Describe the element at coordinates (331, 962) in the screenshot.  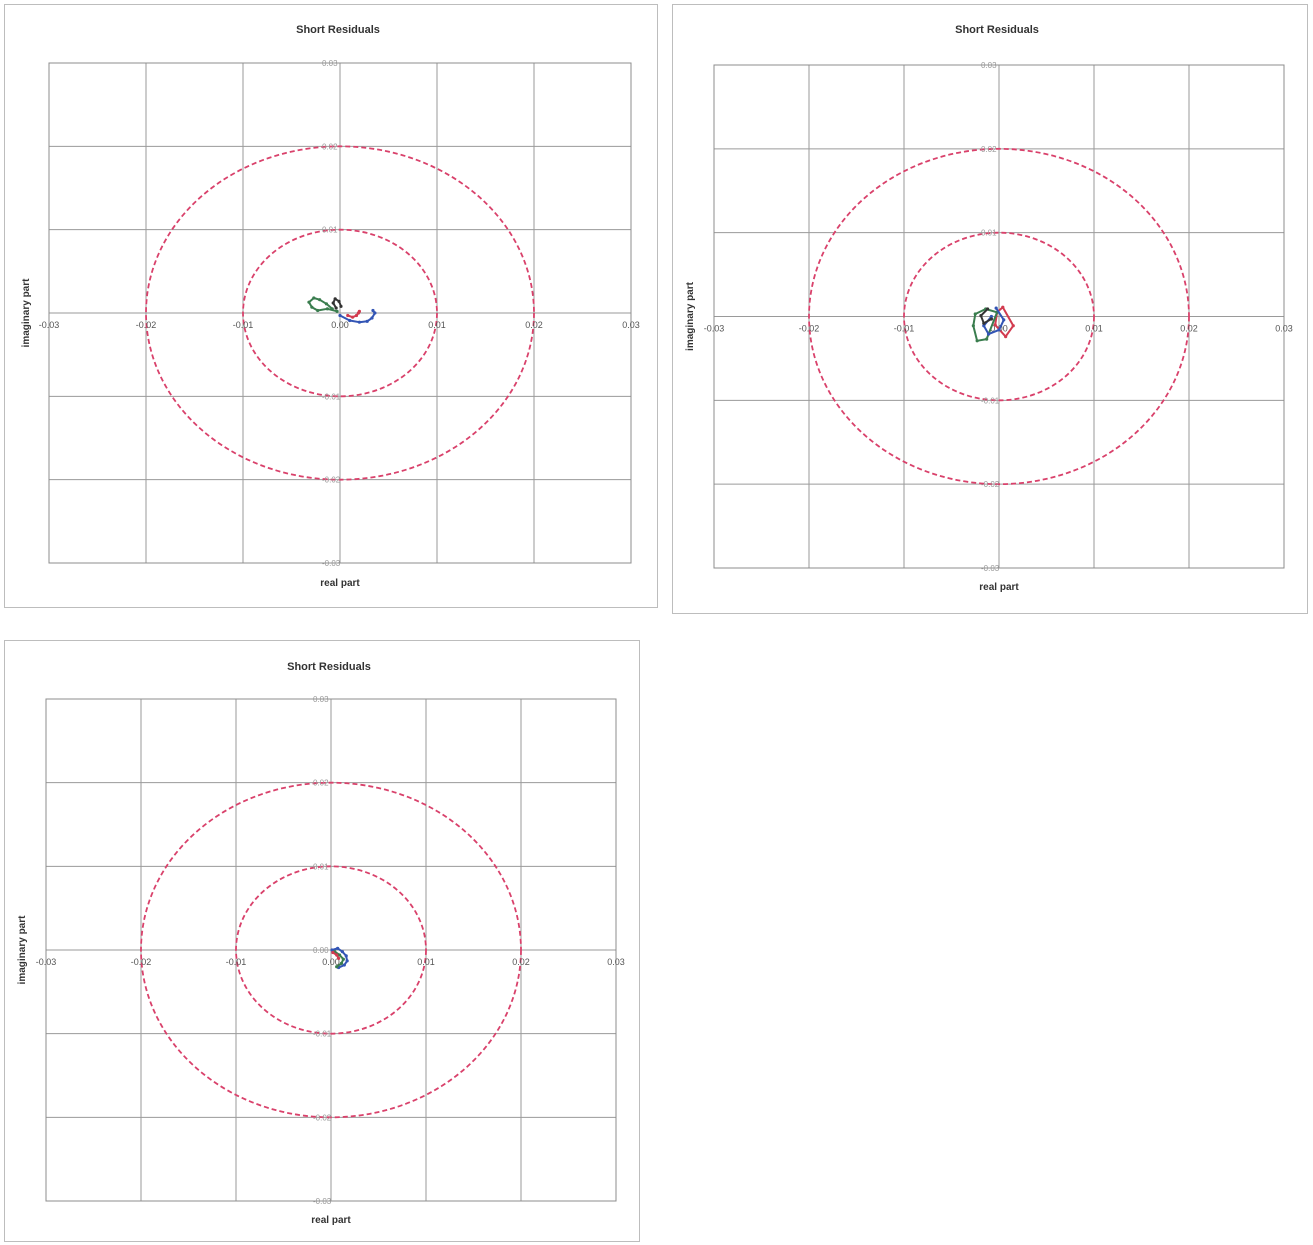
I see `x-tick-label: 0.00` at that location.